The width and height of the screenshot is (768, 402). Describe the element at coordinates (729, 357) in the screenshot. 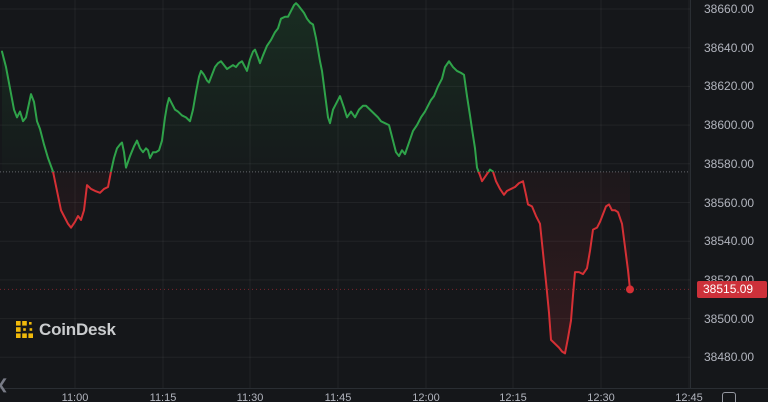

I see `price-axis-label: 38480.00` at that location.